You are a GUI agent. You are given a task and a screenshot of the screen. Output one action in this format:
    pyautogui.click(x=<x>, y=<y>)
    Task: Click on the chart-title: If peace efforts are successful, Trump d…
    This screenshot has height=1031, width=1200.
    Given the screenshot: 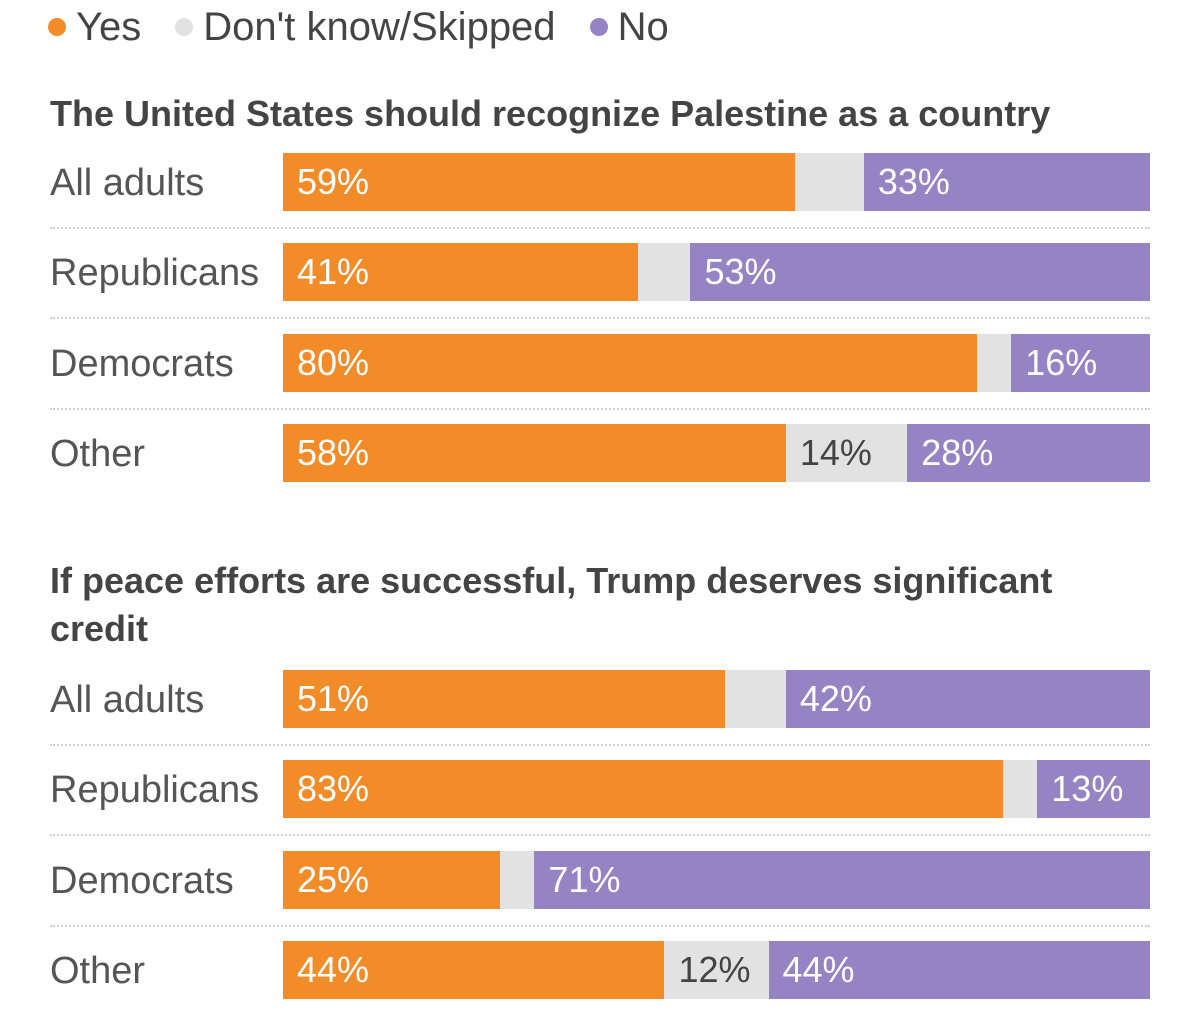 What is the action you would take?
    pyautogui.click(x=551, y=604)
    